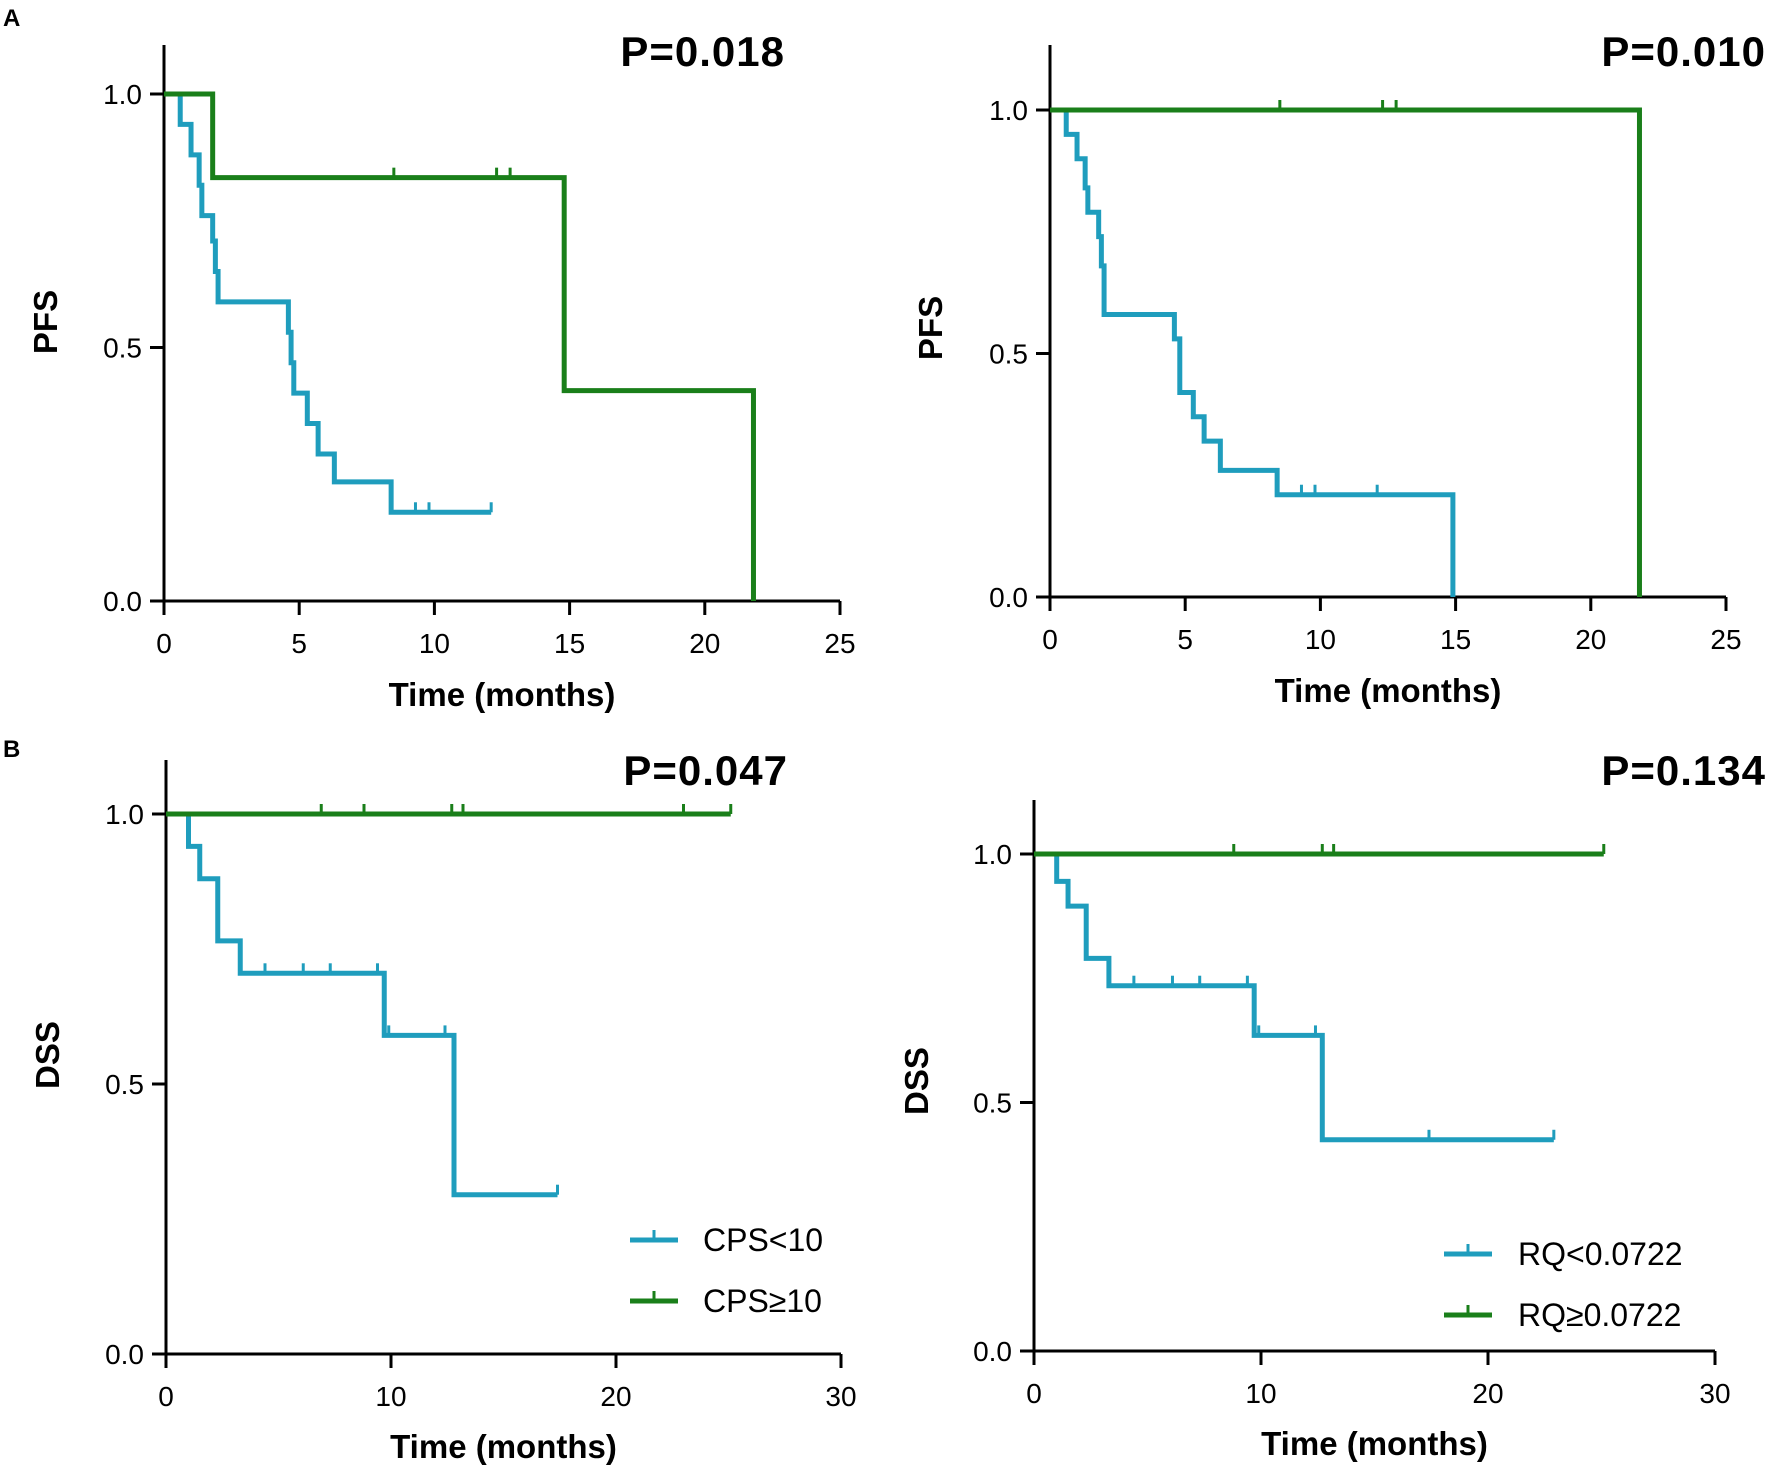 The width and height of the screenshot is (1772, 1472). I want to click on legend-label-low: RQ<0.0722, so click(1600, 1254).